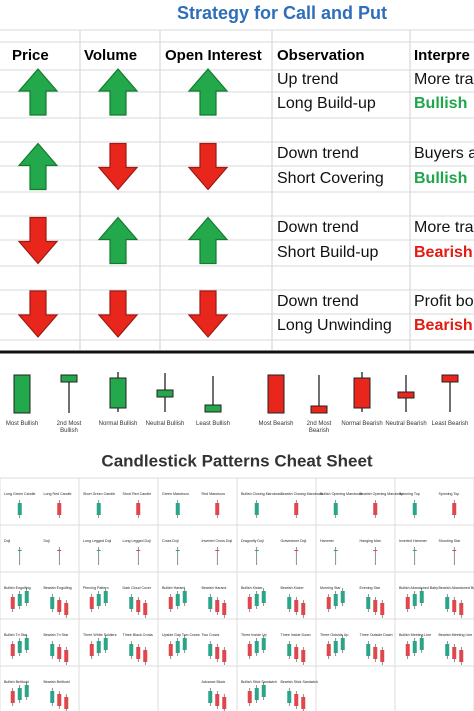 Image resolution: width=474 pixels, height=711 pixels. I want to click on pattern-label: Long Green Candle, so click(19, 494).